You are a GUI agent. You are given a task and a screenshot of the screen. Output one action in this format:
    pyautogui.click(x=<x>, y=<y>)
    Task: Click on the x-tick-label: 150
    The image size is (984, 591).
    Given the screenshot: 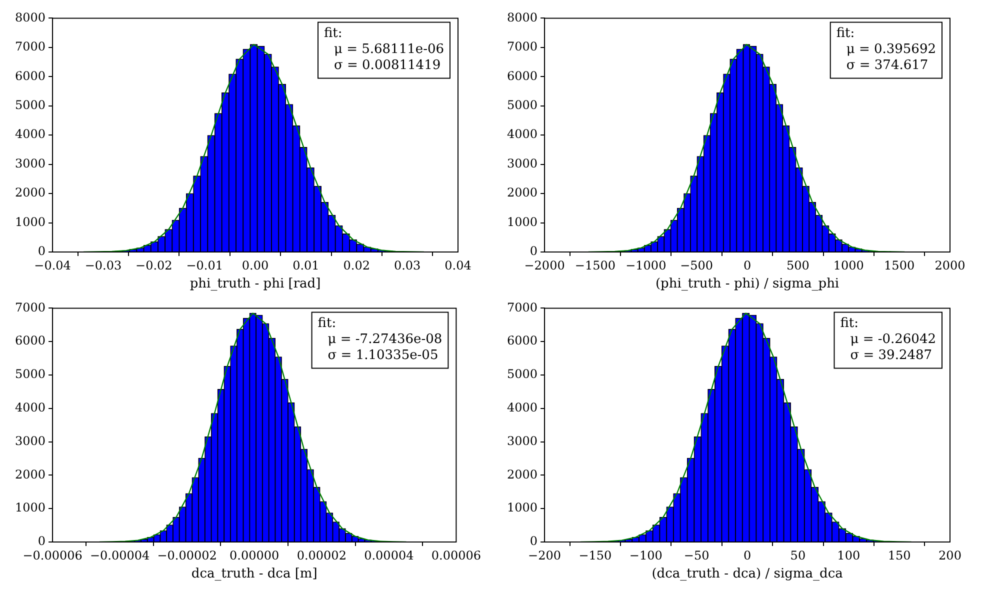 What is the action you would take?
    pyautogui.click(x=899, y=555)
    